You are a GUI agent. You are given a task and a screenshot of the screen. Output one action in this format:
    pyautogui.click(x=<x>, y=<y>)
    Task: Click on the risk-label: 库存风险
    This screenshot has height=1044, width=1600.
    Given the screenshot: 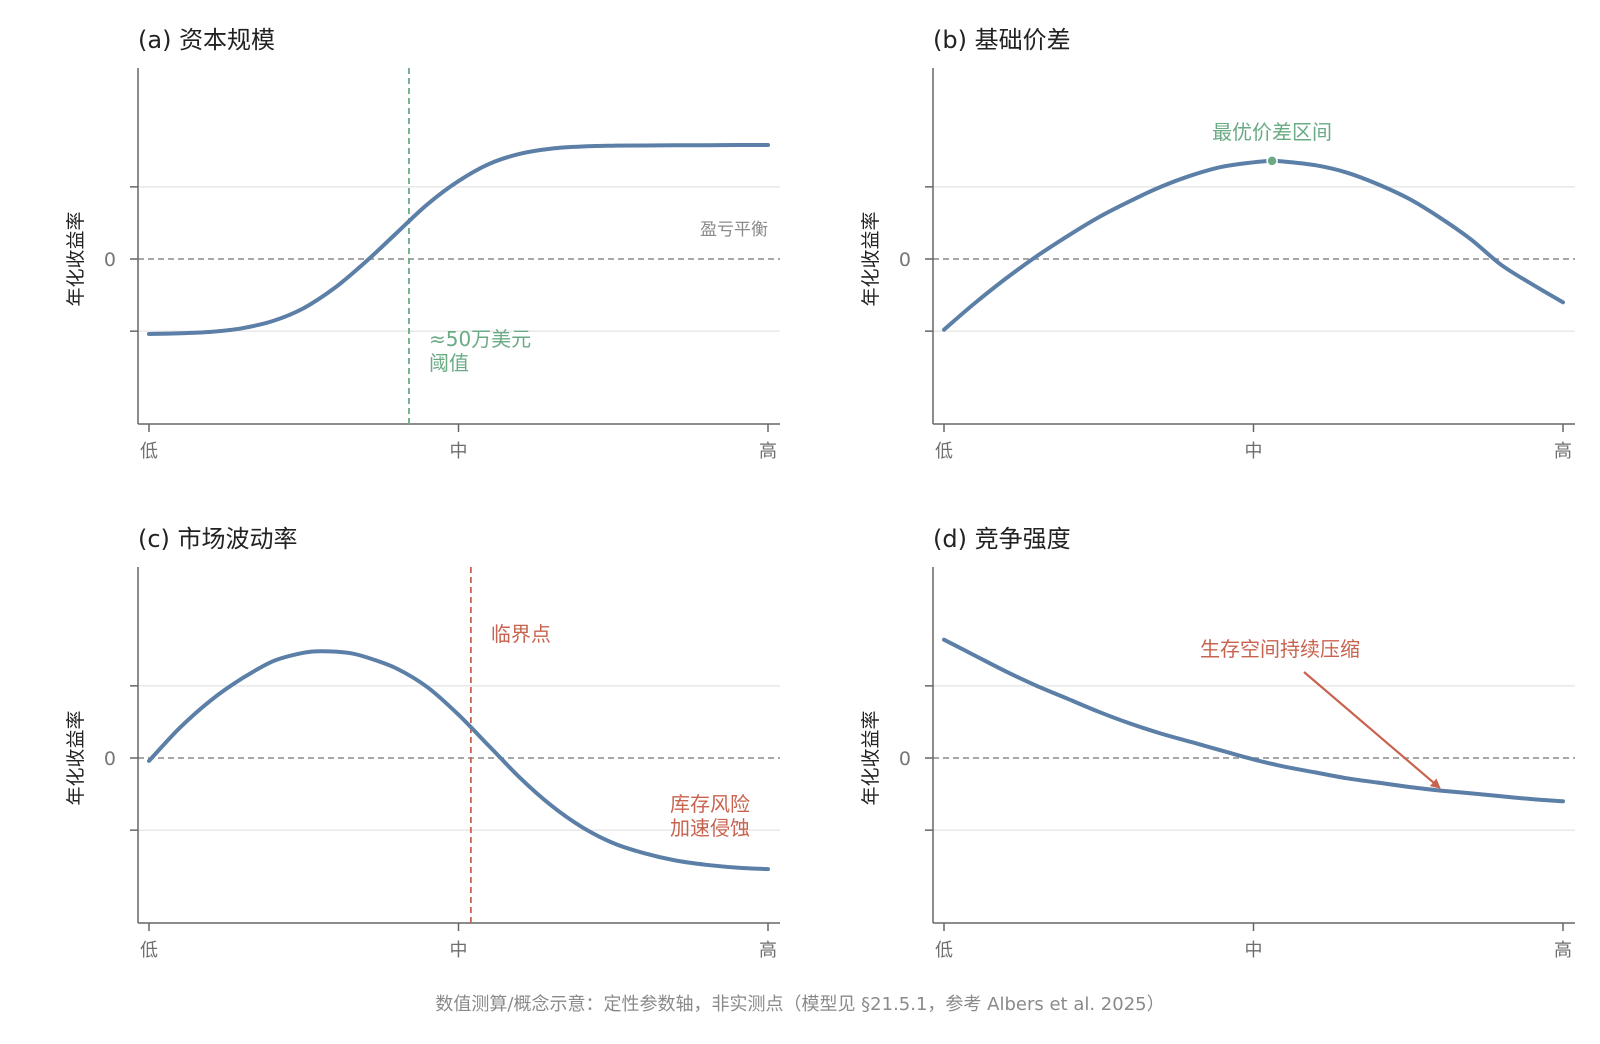 What is the action you would take?
    pyautogui.click(x=710, y=804)
    